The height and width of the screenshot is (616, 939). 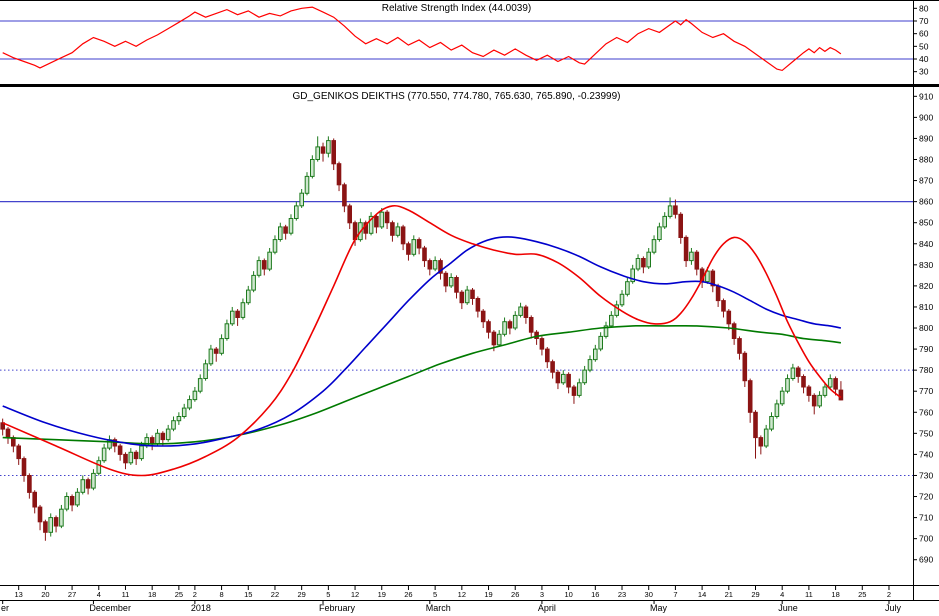 I want to click on date-tick-label: 27, so click(x=72, y=594).